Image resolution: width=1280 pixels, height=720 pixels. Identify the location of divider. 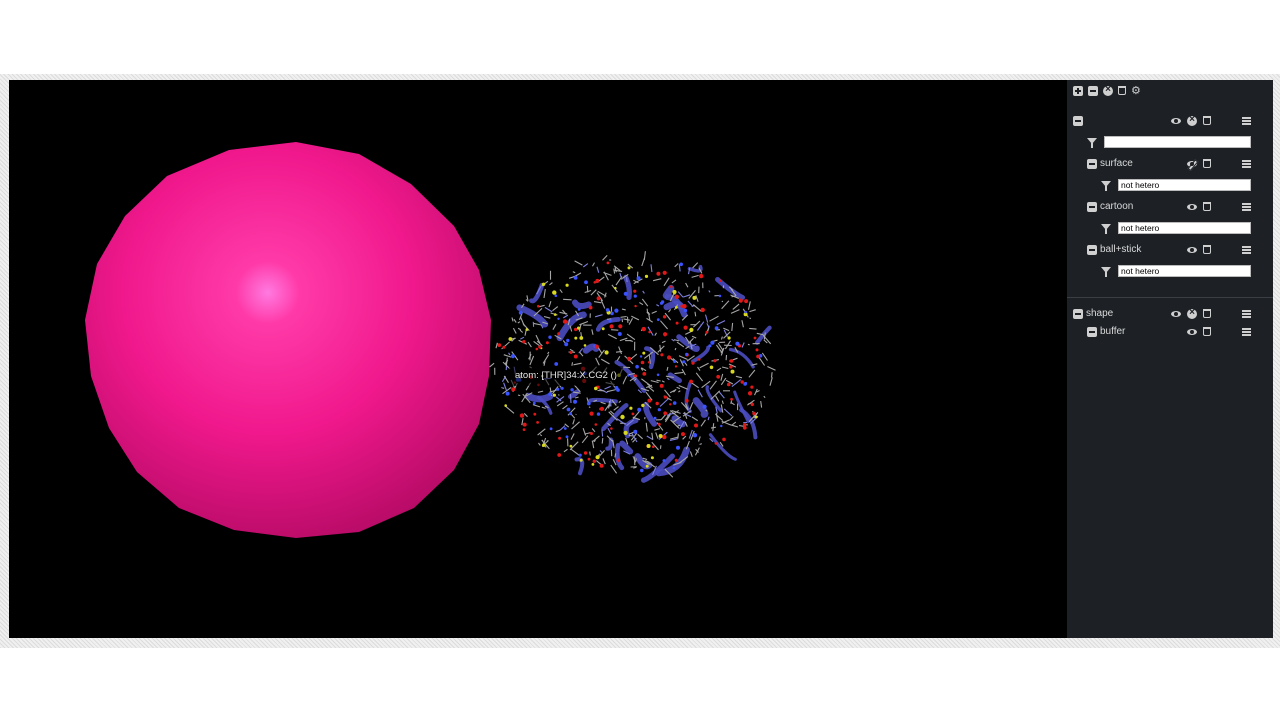
(1170, 297).